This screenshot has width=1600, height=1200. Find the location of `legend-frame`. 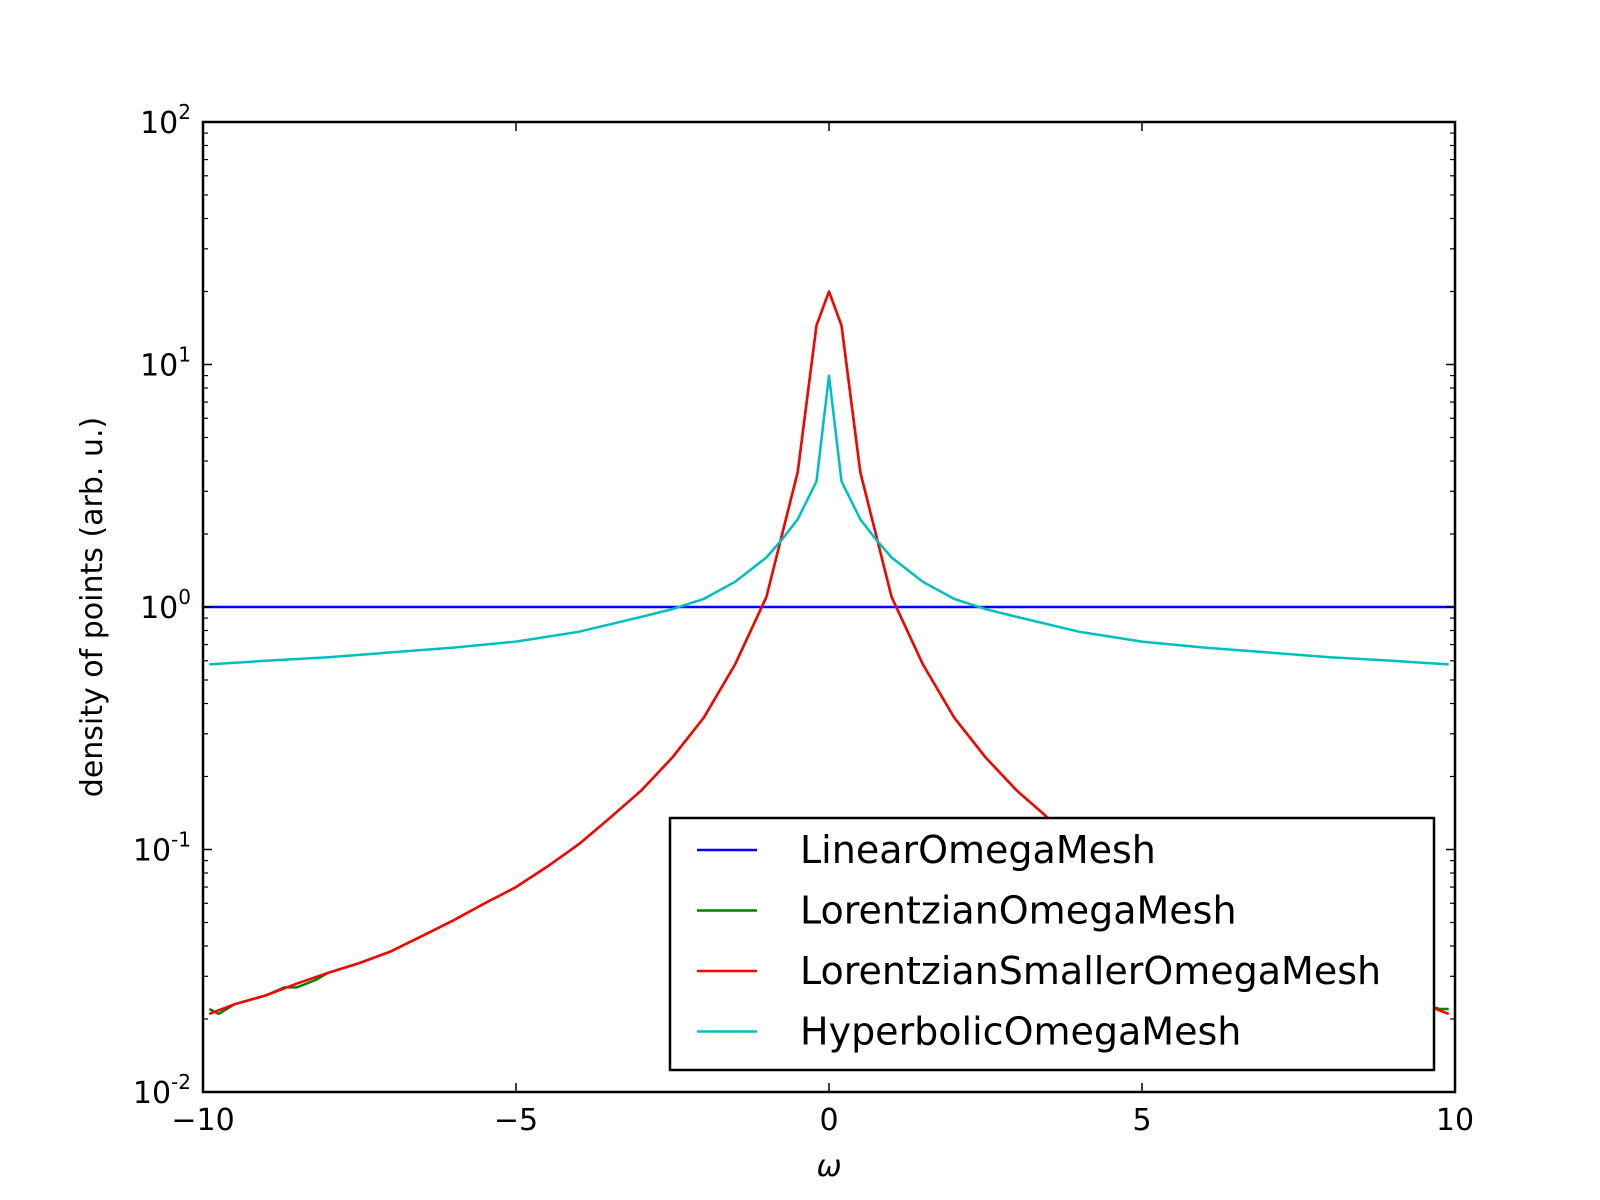

legend-frame is located at coordinates (1052, 944).